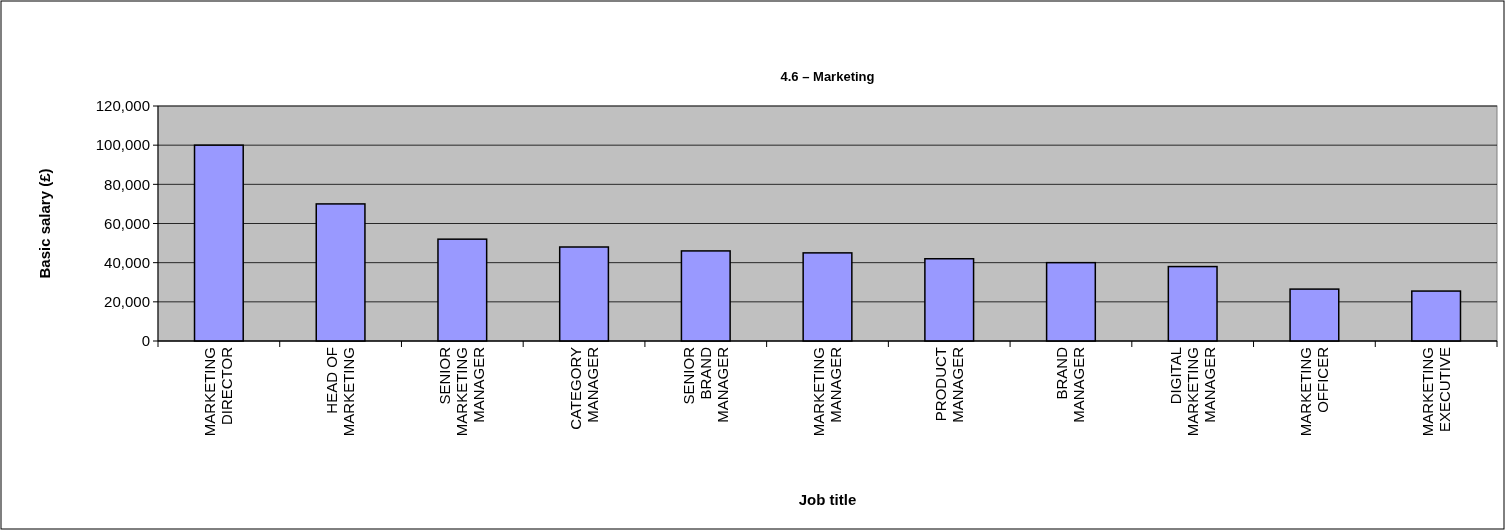  I want to click on x-tick-label: DIGITAL MARKETING MANAGER, so click(1192, 391).